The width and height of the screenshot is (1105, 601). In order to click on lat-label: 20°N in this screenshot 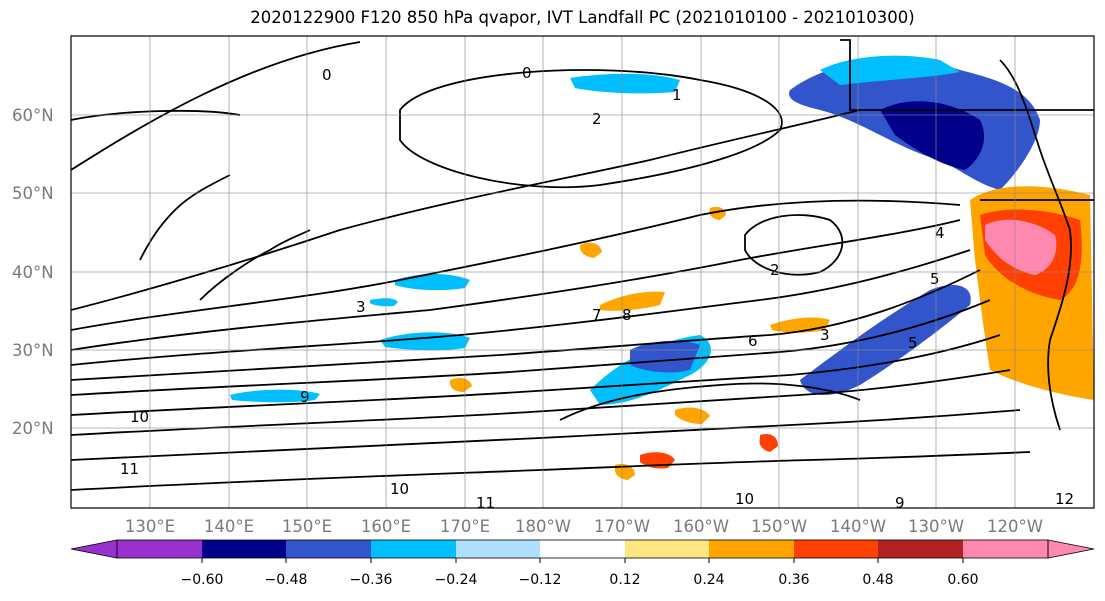, I will do `click(33, 428)`.